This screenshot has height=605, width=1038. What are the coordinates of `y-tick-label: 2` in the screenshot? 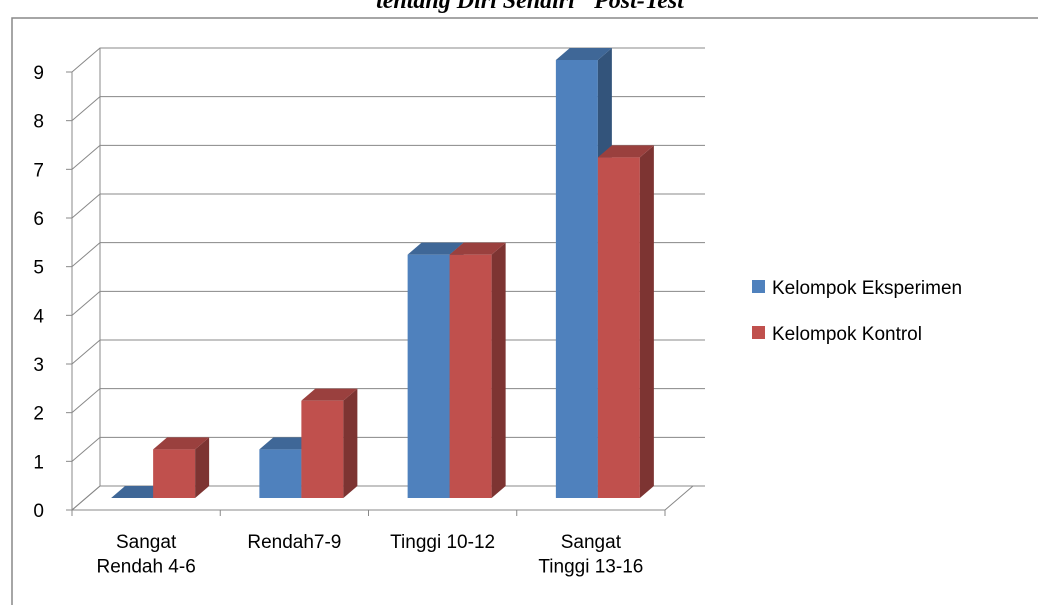 It's located at (38, 414).